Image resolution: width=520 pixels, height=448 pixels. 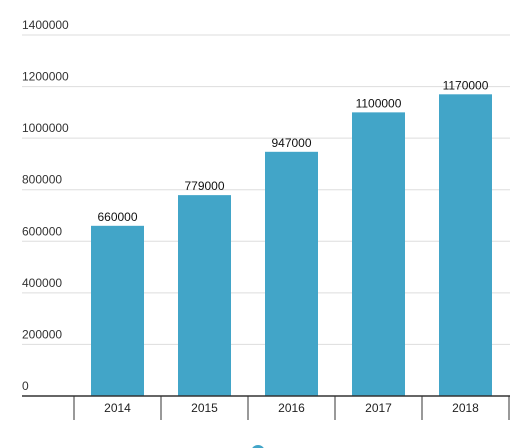 I want to click on x-axis-tick-labels: 2014 2015 2016 2017 2018, so click(x=291, y=408).